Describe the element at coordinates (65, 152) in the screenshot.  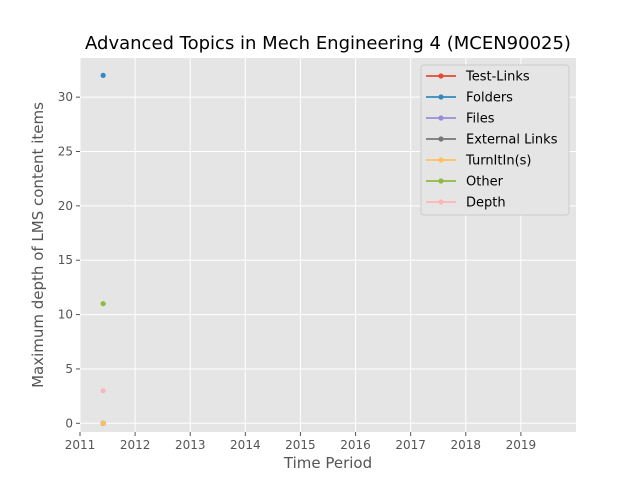
I see `y-tick-label: 25` at that location.